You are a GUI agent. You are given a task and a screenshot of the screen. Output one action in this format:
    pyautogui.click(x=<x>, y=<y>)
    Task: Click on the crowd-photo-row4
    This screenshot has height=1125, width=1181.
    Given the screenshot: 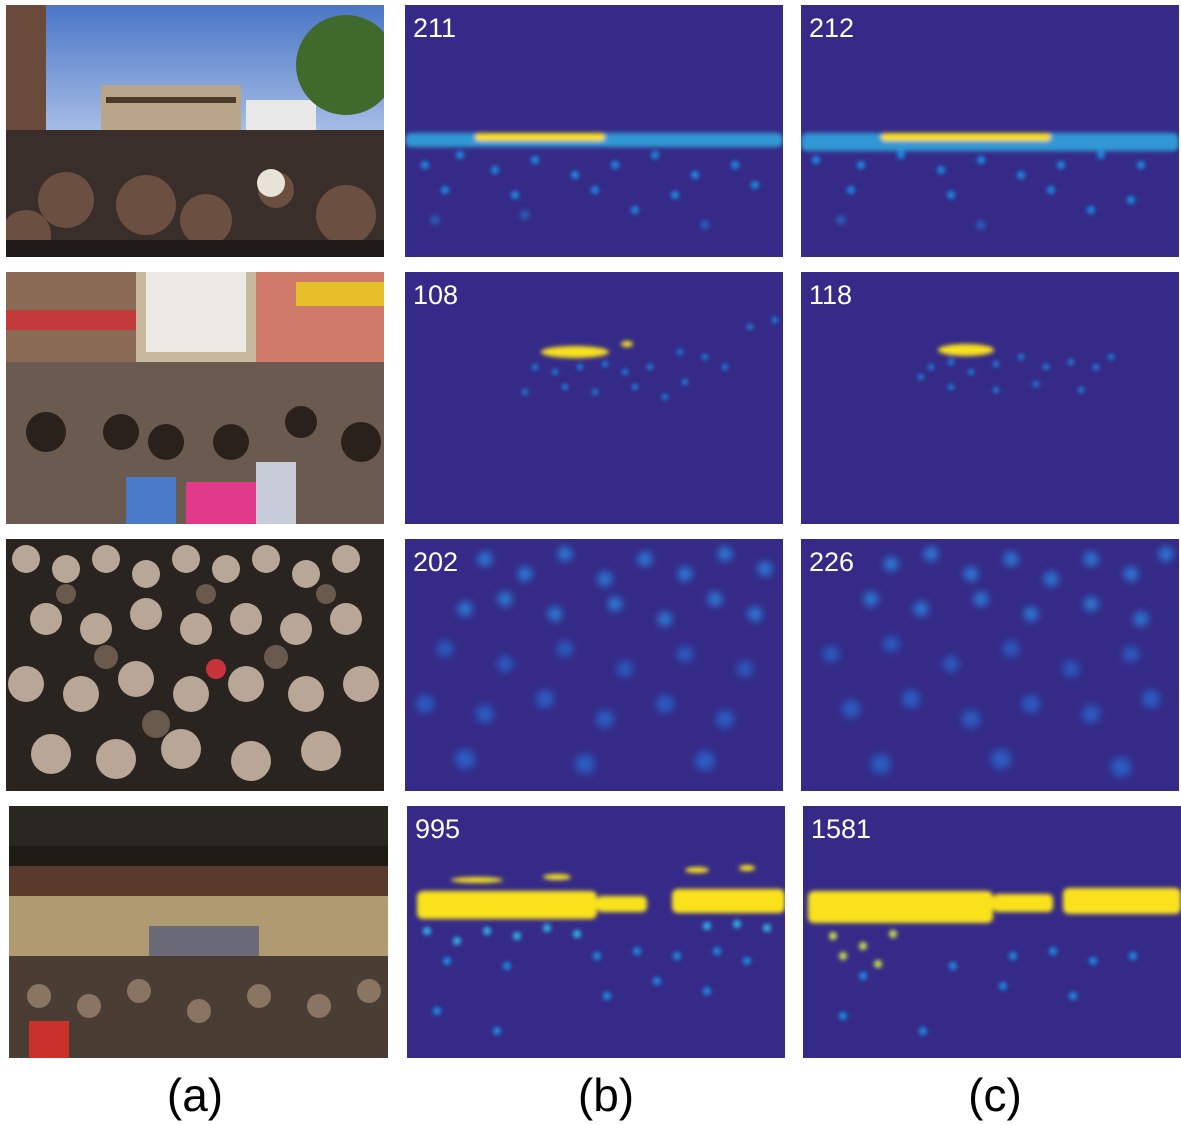 What is the action you would take?
    pyautogui.click(x=198, y=932)
    